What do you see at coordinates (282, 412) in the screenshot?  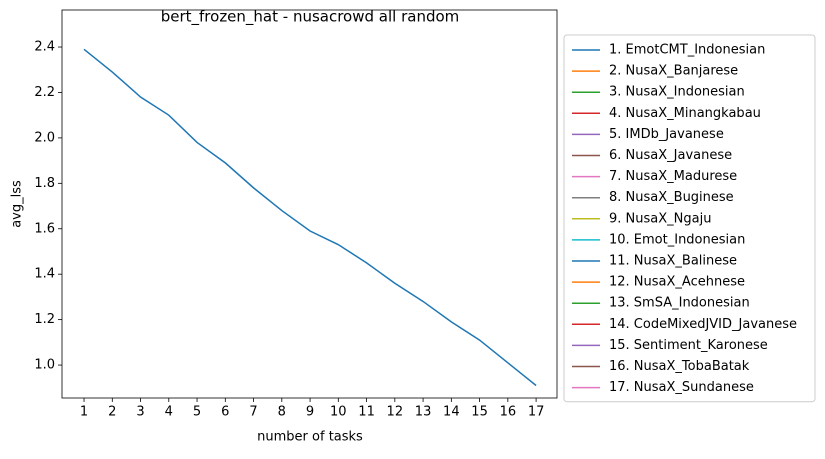 I see `x-tick-label: 8` at bounding box center [282, 412].